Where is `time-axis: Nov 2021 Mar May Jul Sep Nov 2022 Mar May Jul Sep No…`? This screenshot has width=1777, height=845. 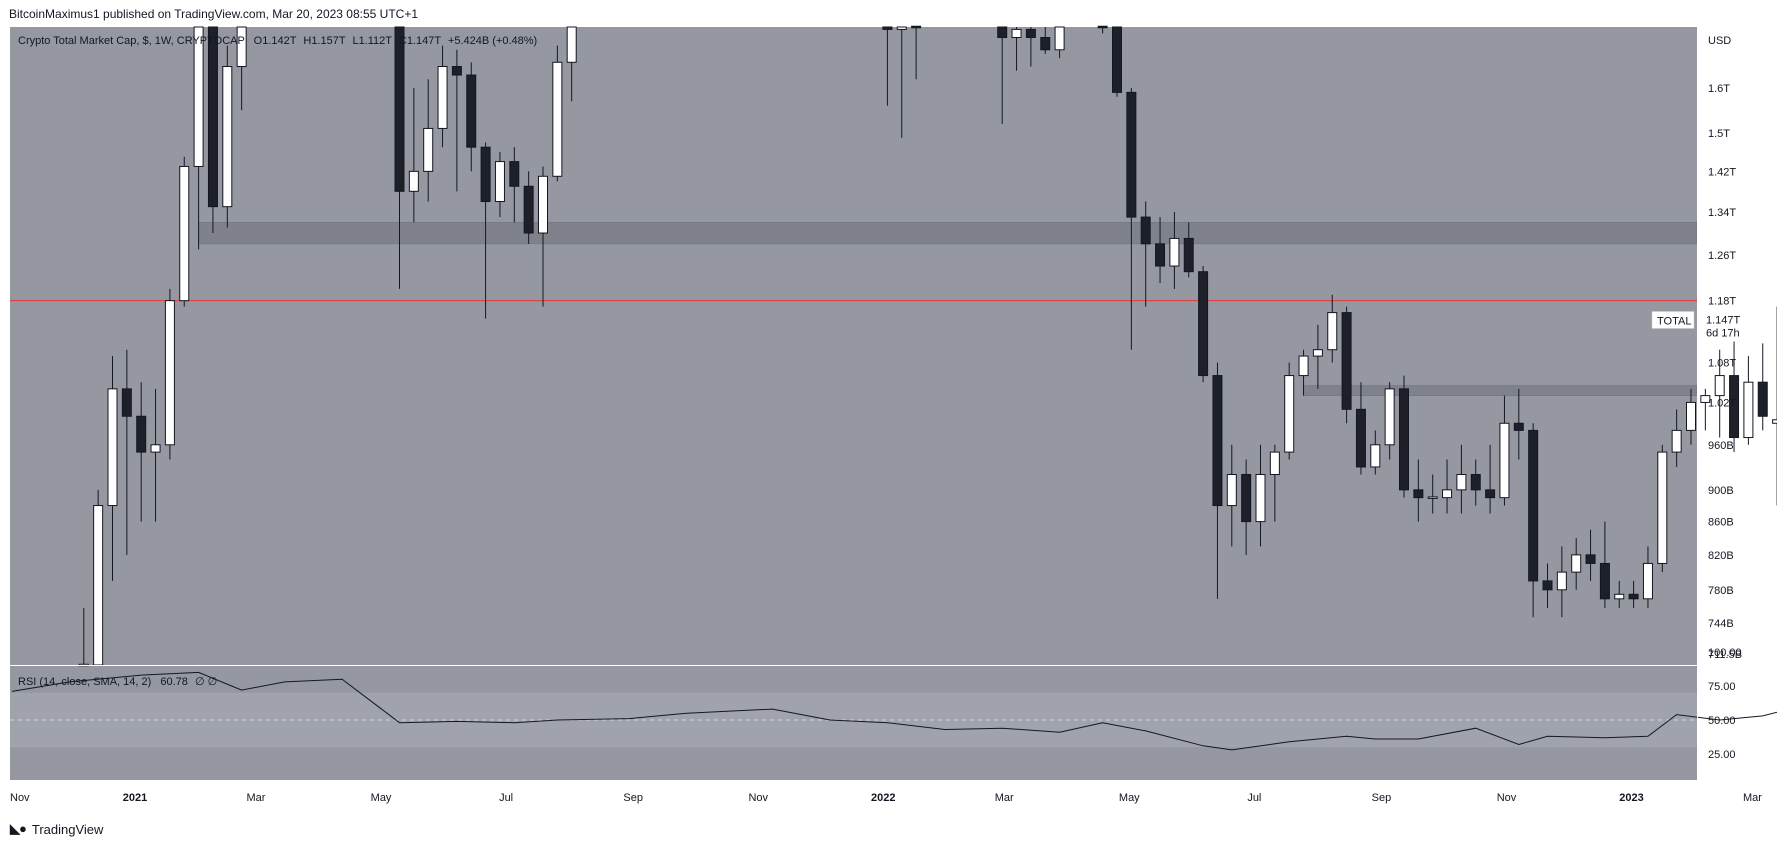 time-axis: Nov 2021 Mar May Jul Sep Nov 2022 Mar May Jul Sep No… is located at coordinates (893, 798).